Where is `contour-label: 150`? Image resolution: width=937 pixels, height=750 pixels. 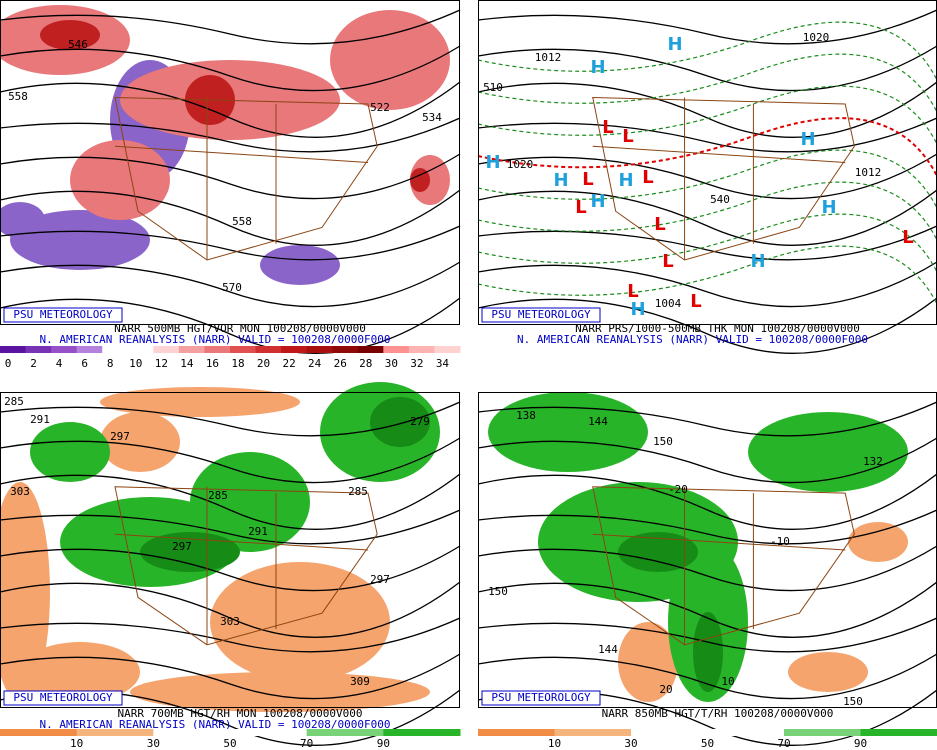 contour-label: 150 is located at coordinates (853, 701).